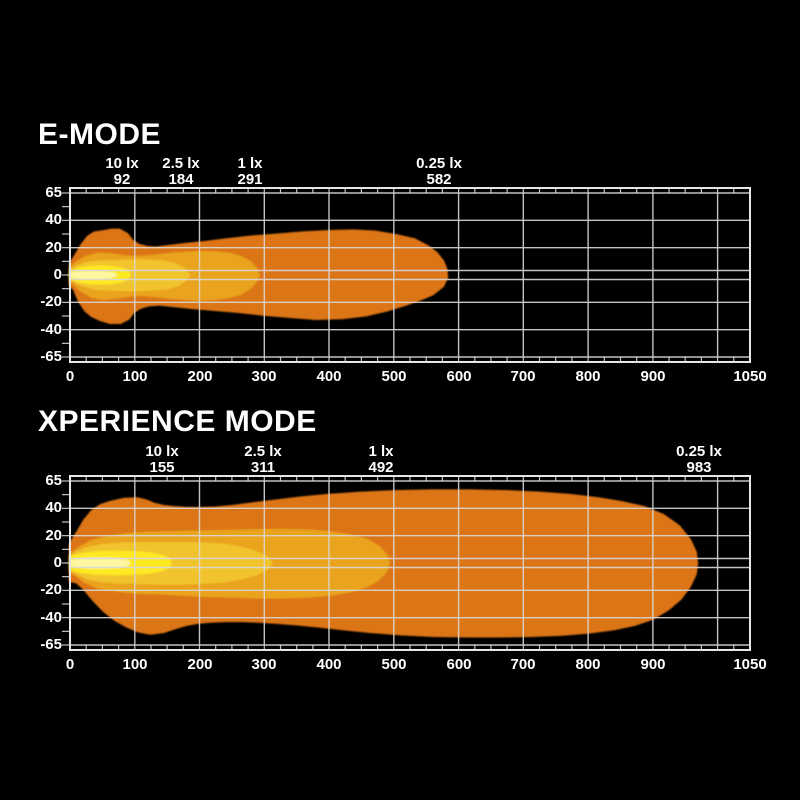 The height and width of the screenshot is (800, 800). Describe the element at coordinates (381, 467) in the screenshot. I see `lux-distance: 492` at that location.